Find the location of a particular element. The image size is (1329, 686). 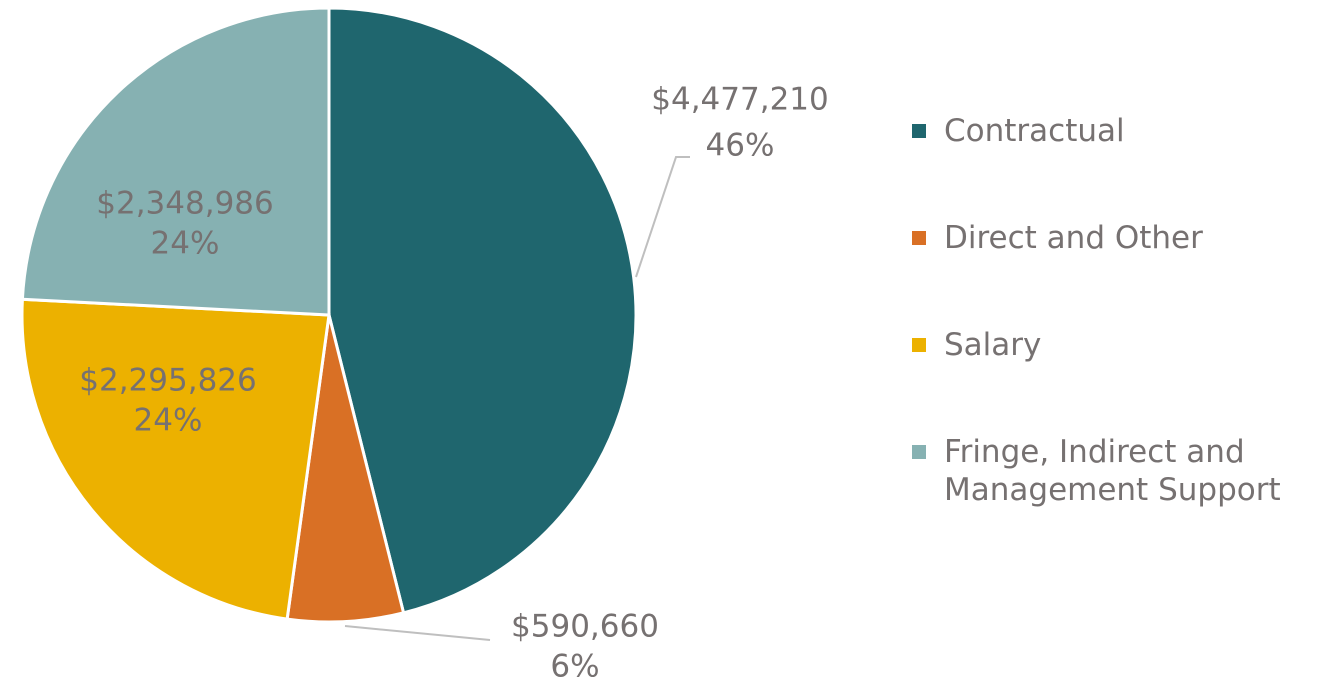

legend-label: Salary is located at coordinates (993, 345).